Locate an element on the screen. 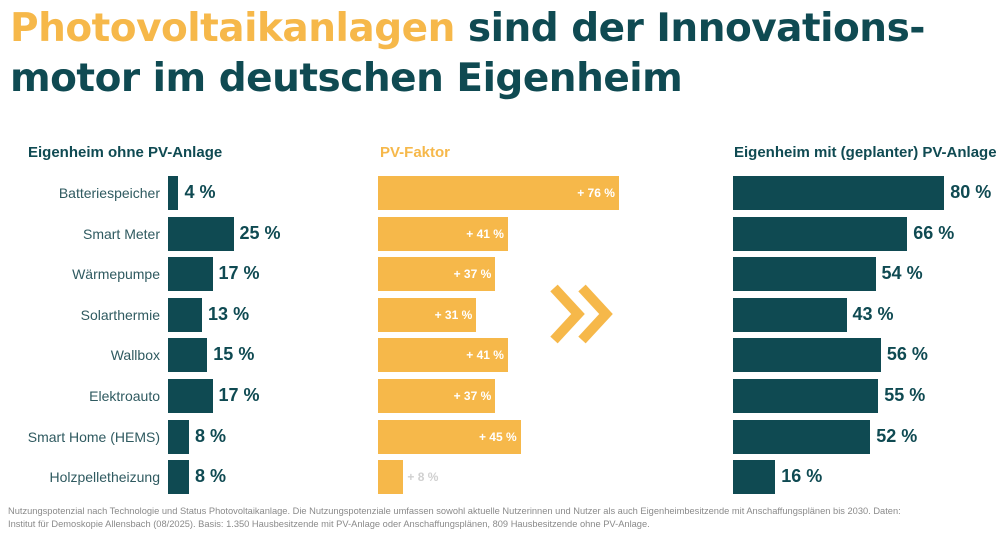 Image resolution: width=1000 pixels, height=536 pixels. category-label: Smart Home (HEMS) is located at coordinates (93, 436).